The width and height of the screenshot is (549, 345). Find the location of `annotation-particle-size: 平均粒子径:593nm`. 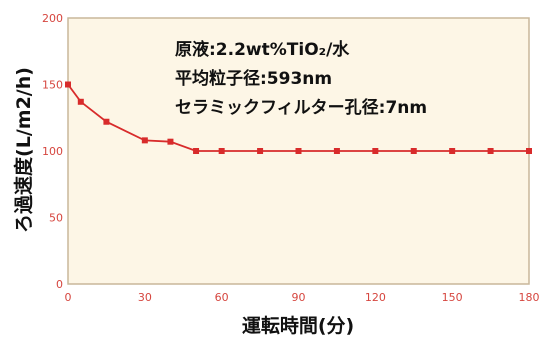

annotation-particle-size: 平均粒子径:593nm is located at coordinates (253, 78).